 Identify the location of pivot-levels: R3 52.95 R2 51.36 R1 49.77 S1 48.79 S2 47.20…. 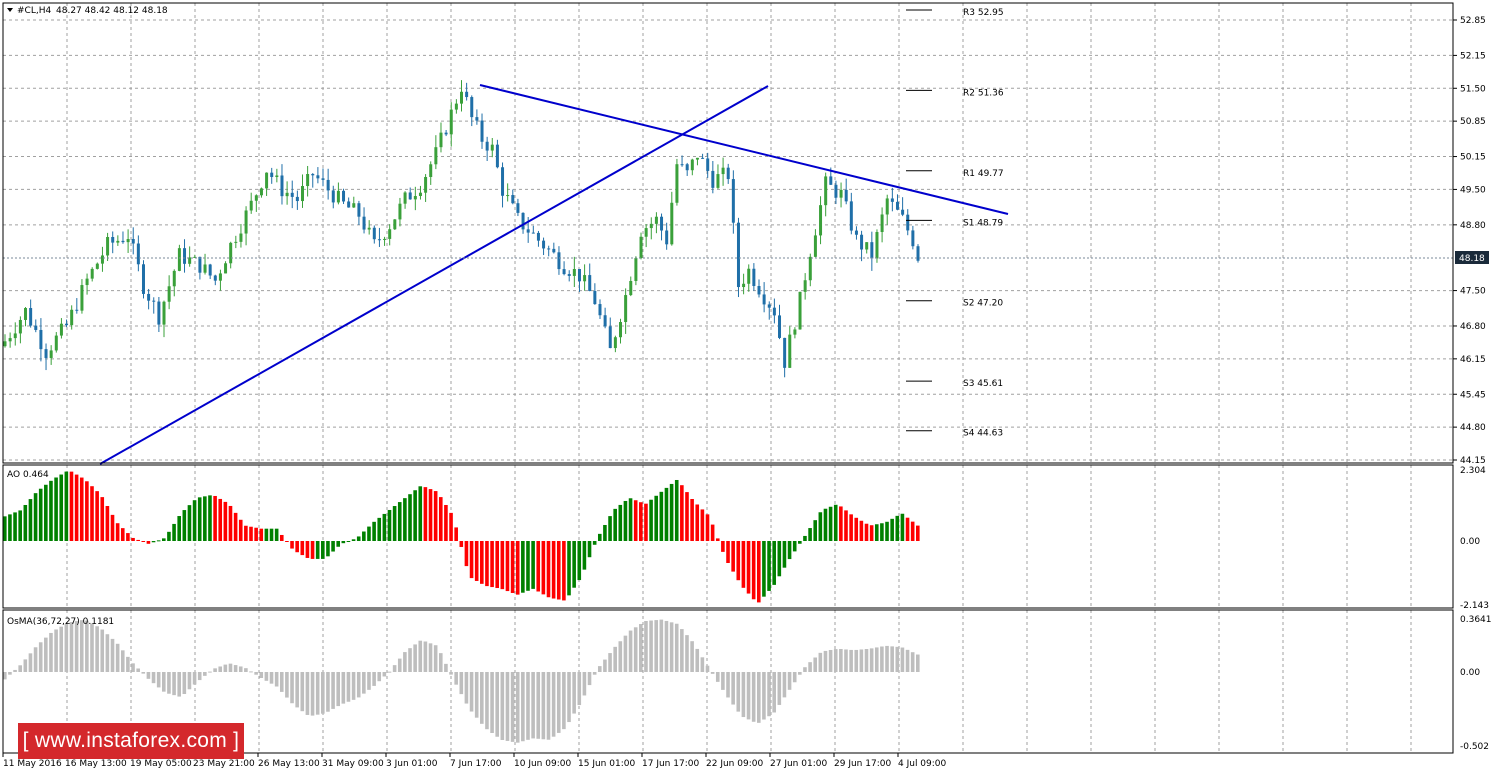
(955, 223).